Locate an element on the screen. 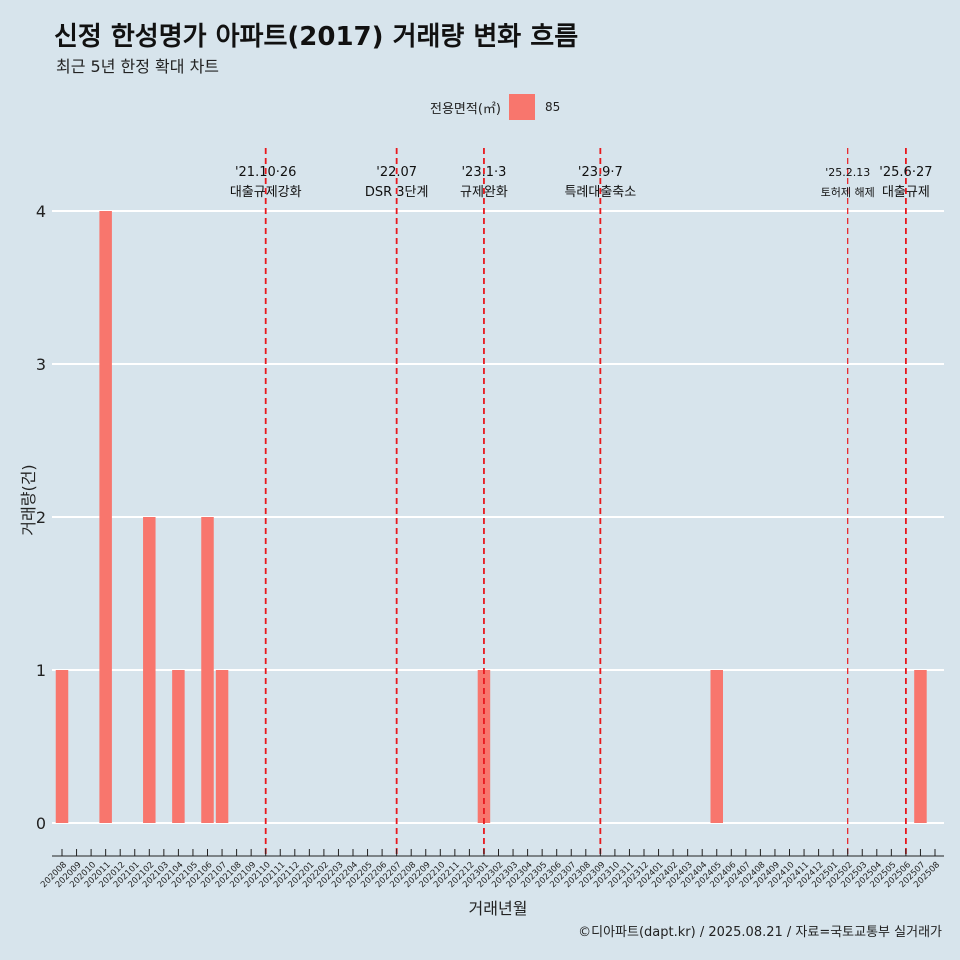 The height and width of the screenshot is (960, 960). y-tick-label-0: 0 is located at coordinates (41, 823).